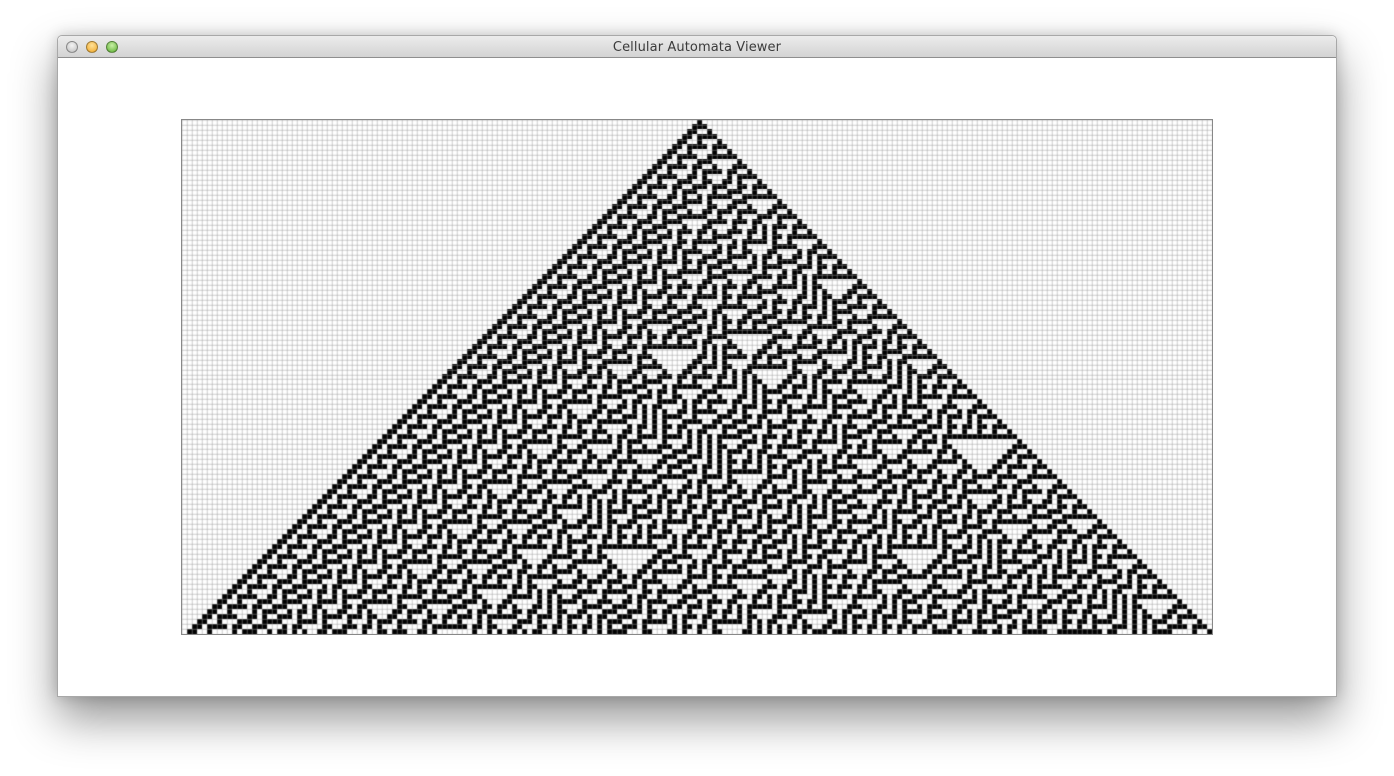 The width and height of the screenshot is (1394, 776). I want to click on window-title: Cellular Automata Viewer, so click(697, 47).